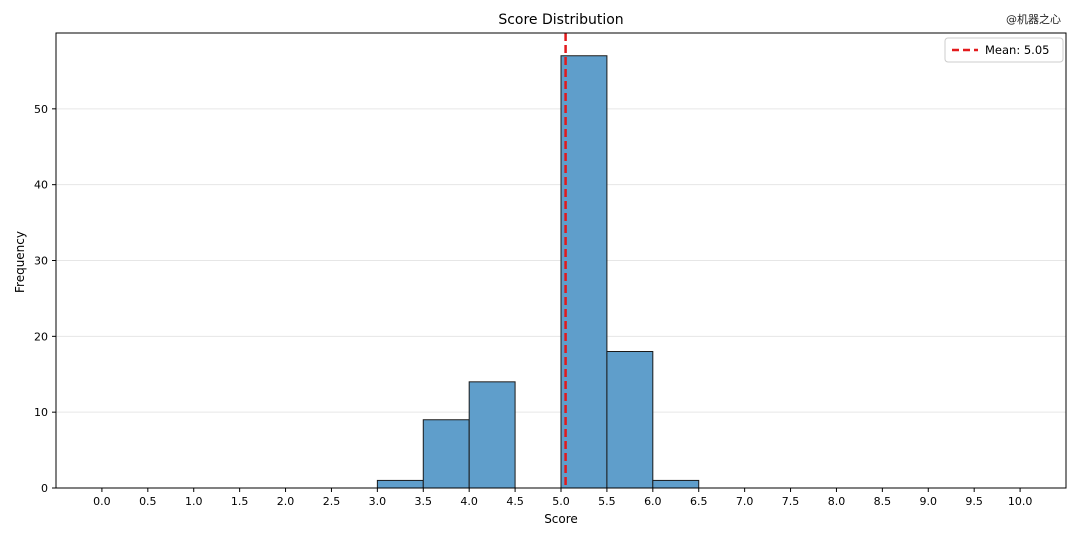  Describe the element at coordinates (41, 336) in the screenshot. I see `y-tick-label: 20` at that location.